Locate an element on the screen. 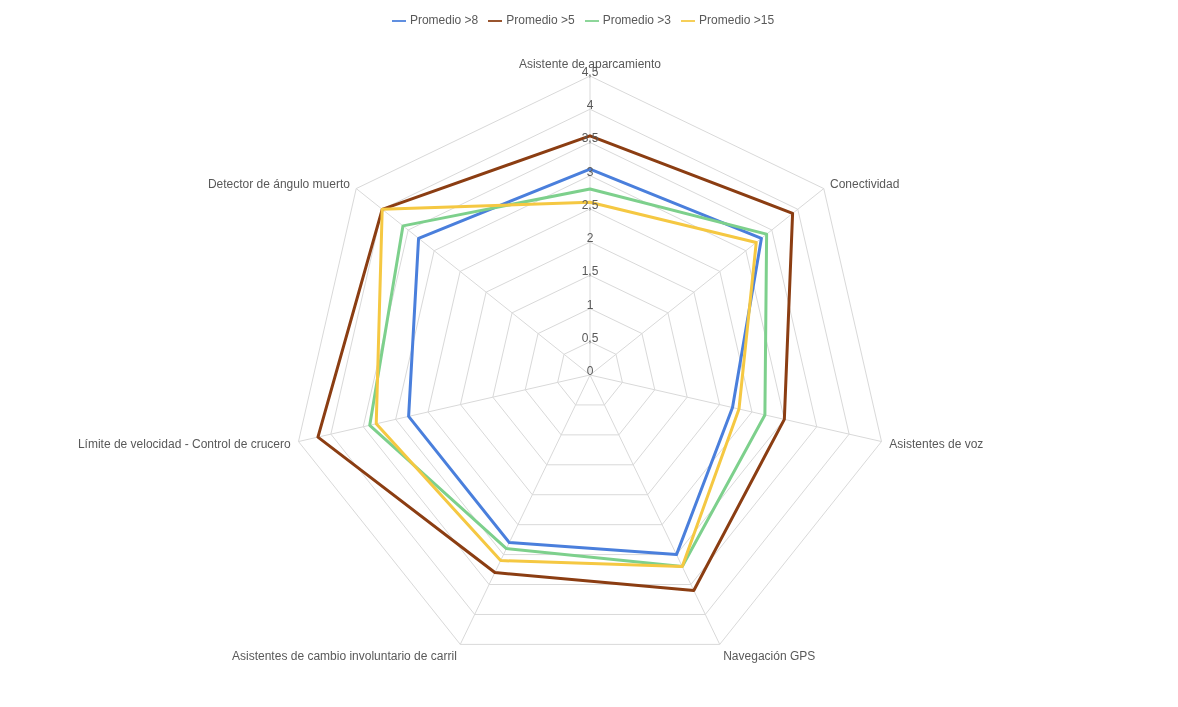 This screenshot has height=707, width=1178. spoke-label: Navegación GPS is located at coordinates (769, 656).